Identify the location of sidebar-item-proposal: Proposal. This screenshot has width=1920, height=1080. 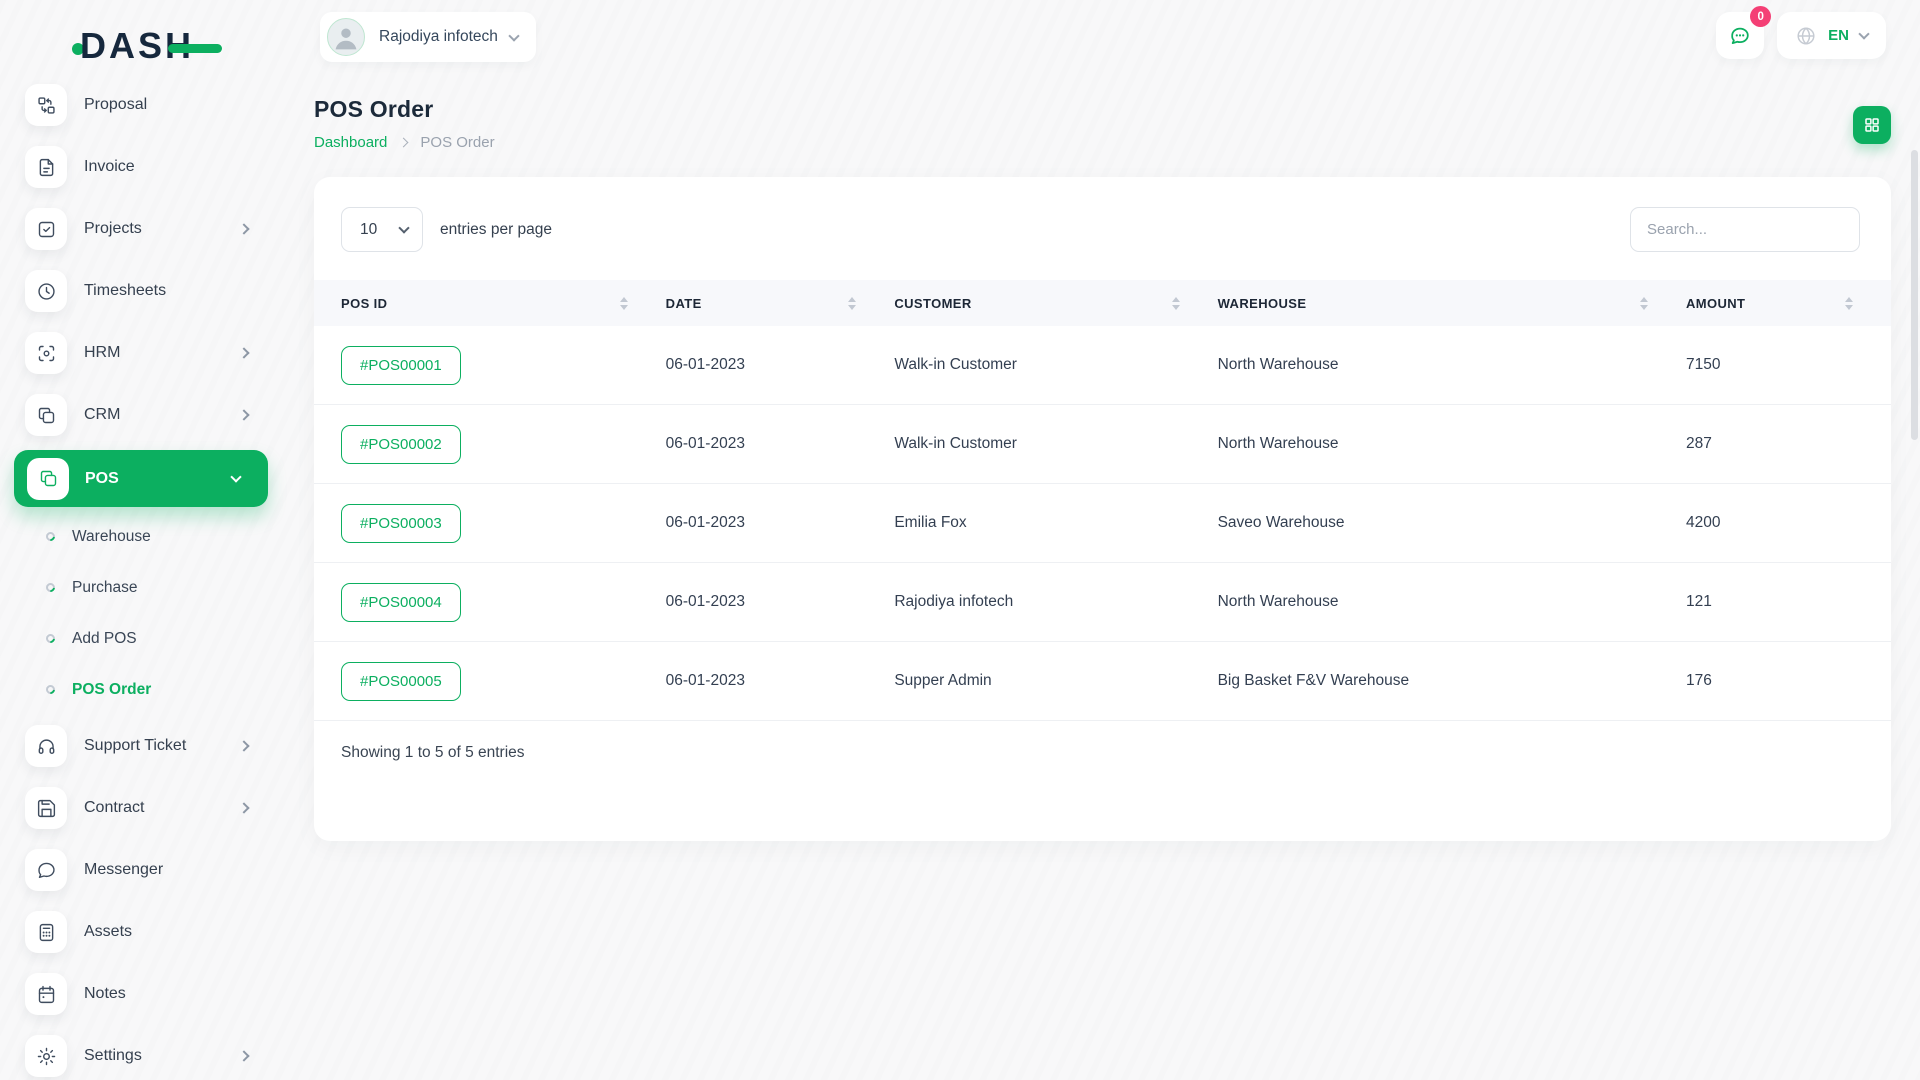
(141, 105).